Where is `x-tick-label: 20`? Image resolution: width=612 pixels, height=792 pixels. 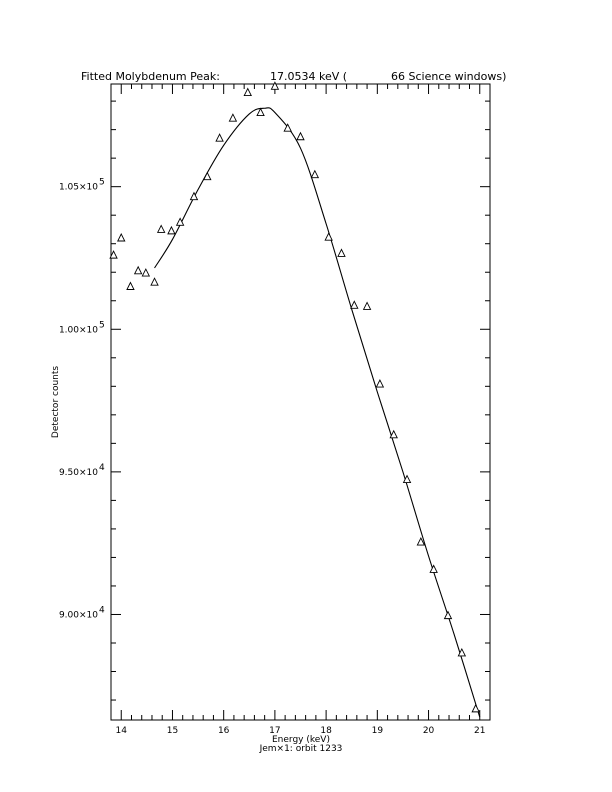 x-tick-label: 20 is located at coordinates (429, 731).